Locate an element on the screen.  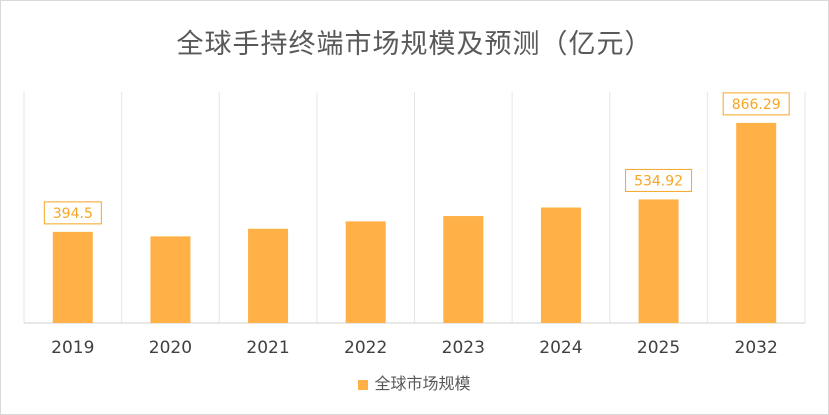
data-label: 534.92 is located at coordinates (658, 181).